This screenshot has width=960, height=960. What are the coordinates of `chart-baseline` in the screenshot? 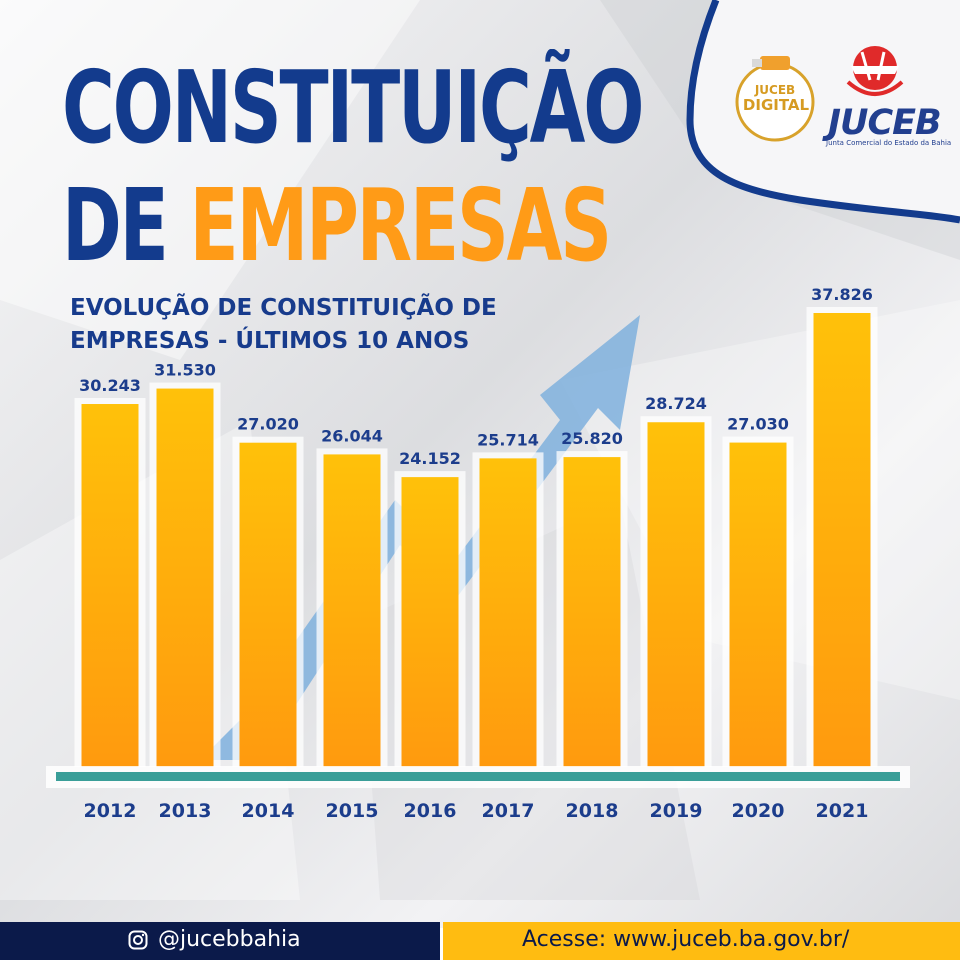 It's located at (478, 776).